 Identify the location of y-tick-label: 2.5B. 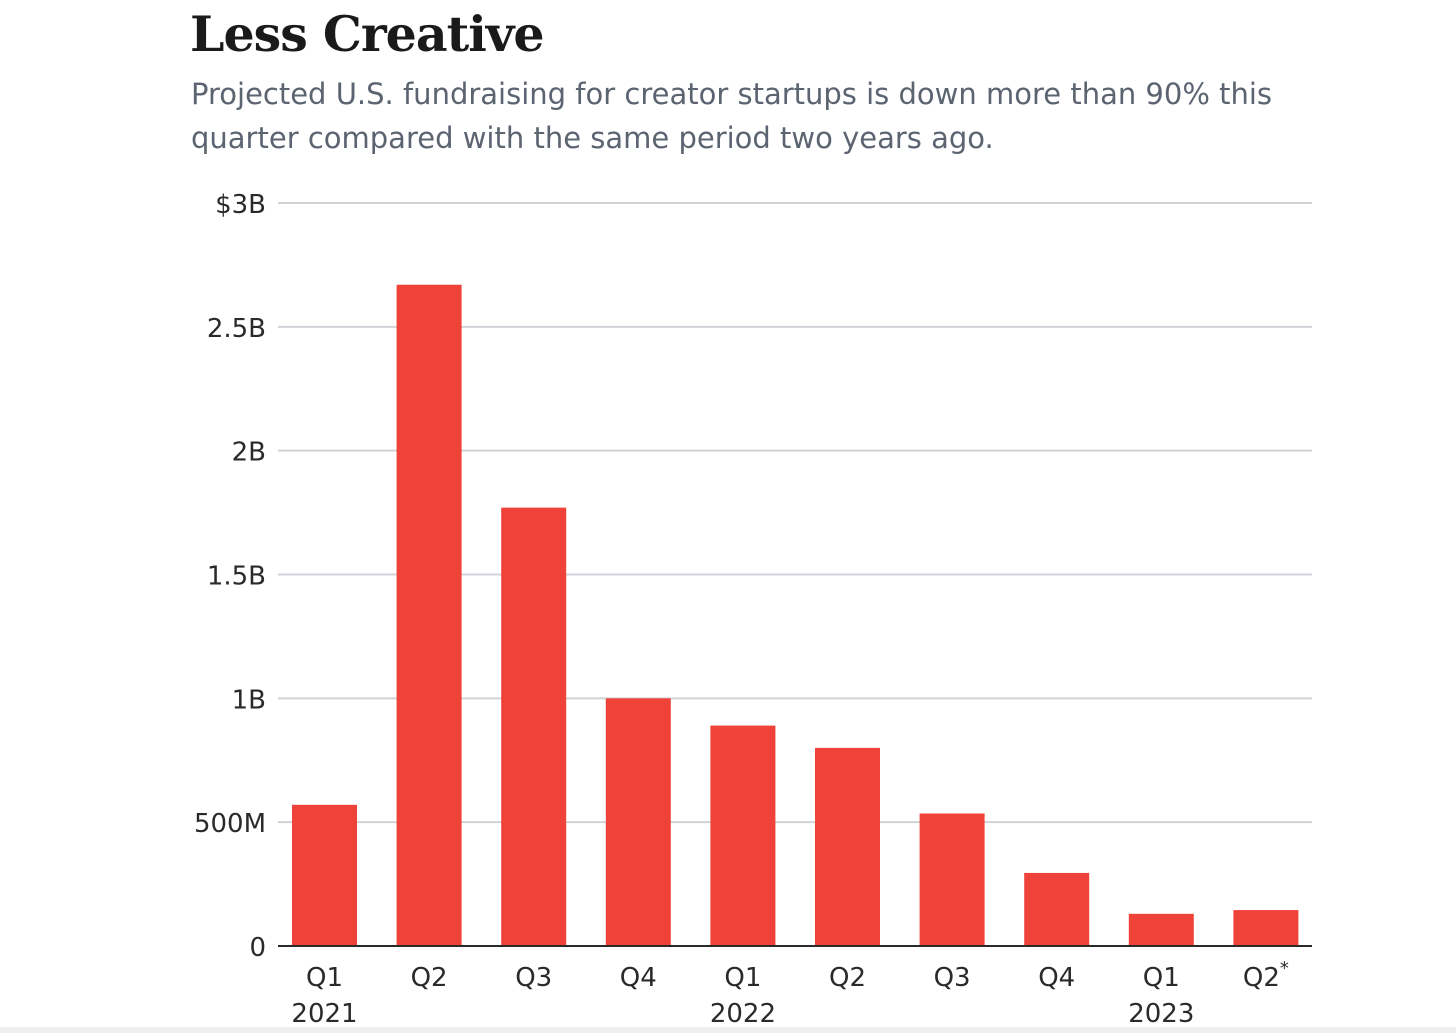
(236, 329).